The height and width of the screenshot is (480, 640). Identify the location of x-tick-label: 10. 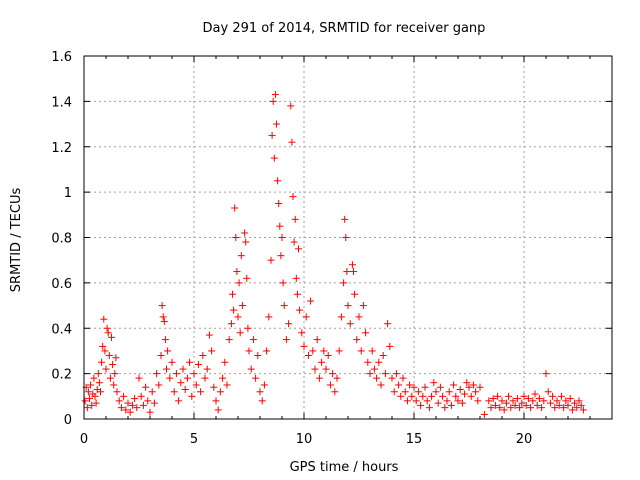
(304, 439).